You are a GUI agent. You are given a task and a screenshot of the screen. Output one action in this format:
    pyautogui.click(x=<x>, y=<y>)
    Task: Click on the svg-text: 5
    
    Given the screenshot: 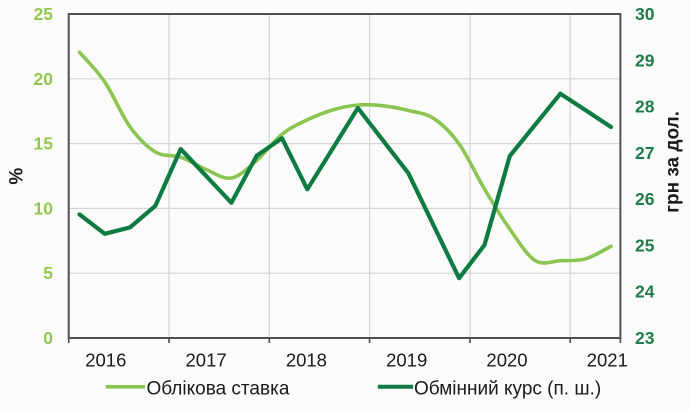 What is the action you would take?
    pyautogui.click(x=48, y=273)
    